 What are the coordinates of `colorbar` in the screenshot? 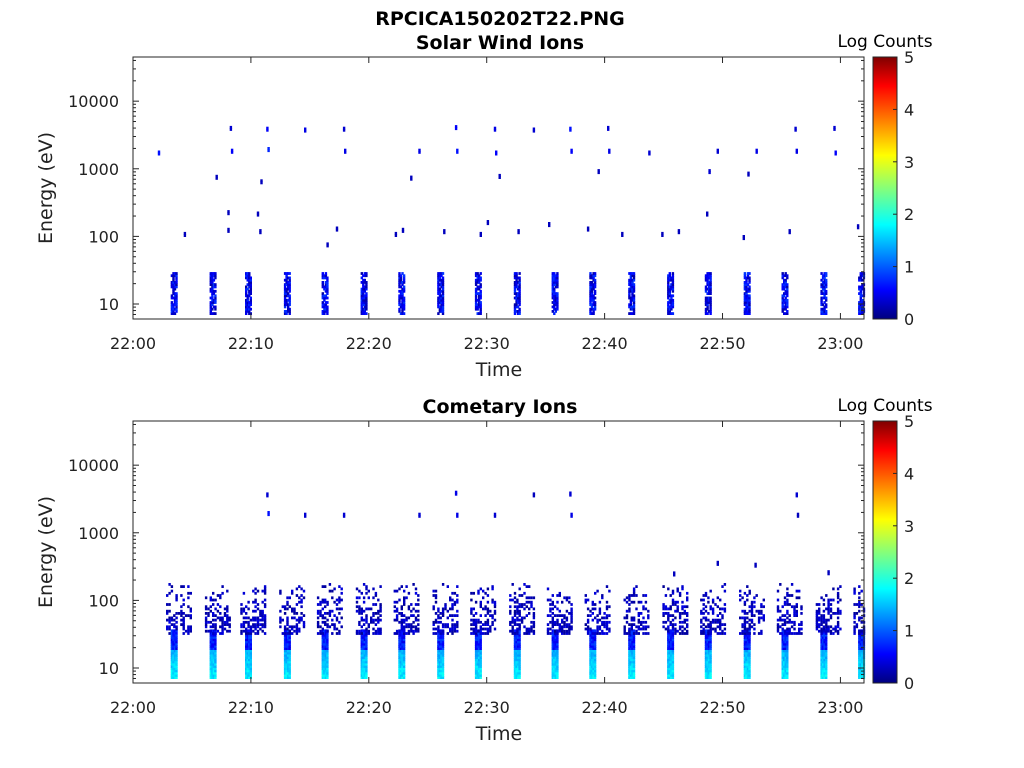 It's located at (885, 552).